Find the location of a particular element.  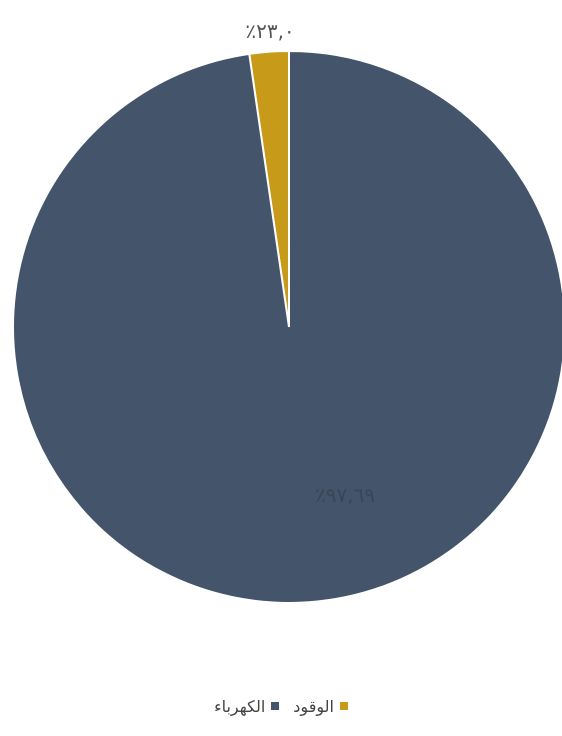

data-label-fuel: ٪٢٣,٠ is located at coordinates (269, 31).